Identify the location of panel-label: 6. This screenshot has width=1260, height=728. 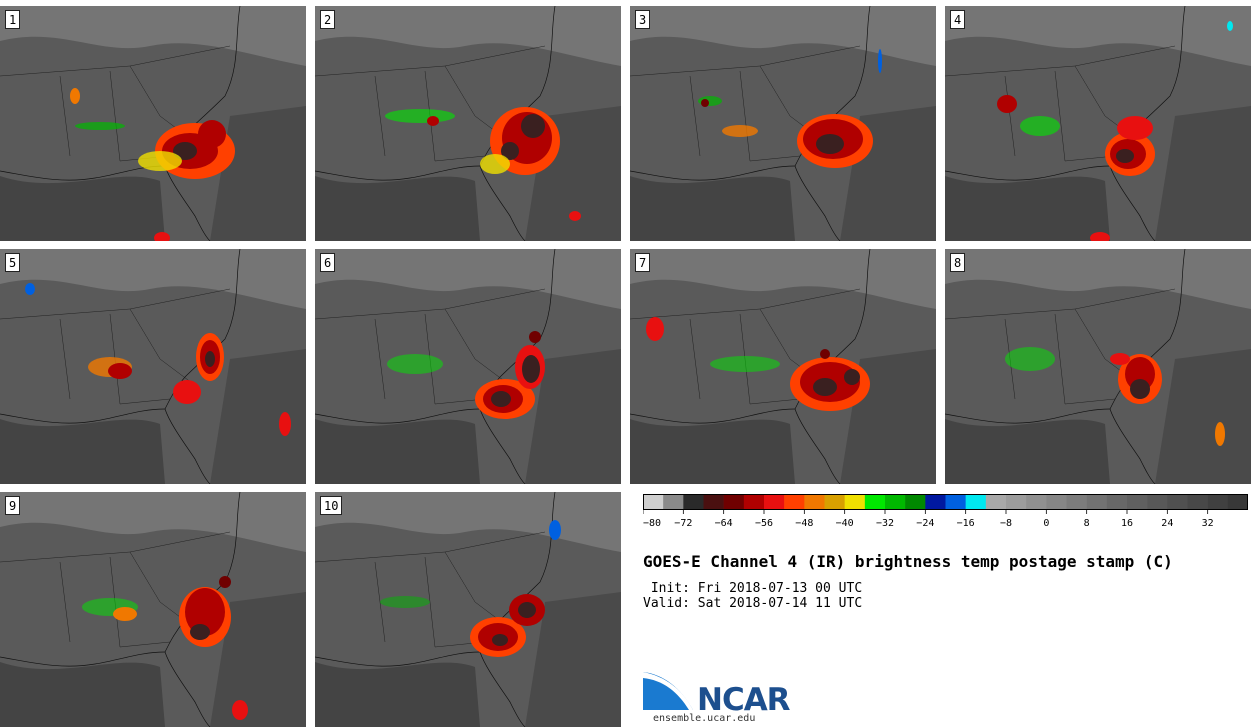
(328, 262).